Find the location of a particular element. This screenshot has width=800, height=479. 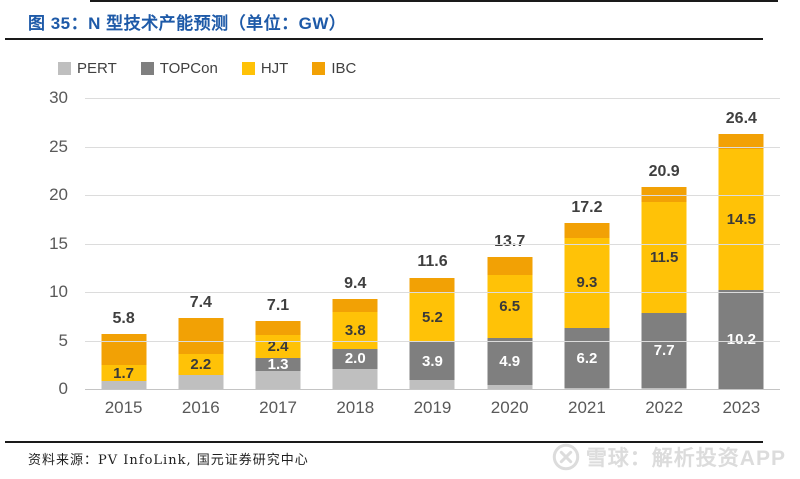

segment-ibc-2019 is located at coordinates (432, 285).